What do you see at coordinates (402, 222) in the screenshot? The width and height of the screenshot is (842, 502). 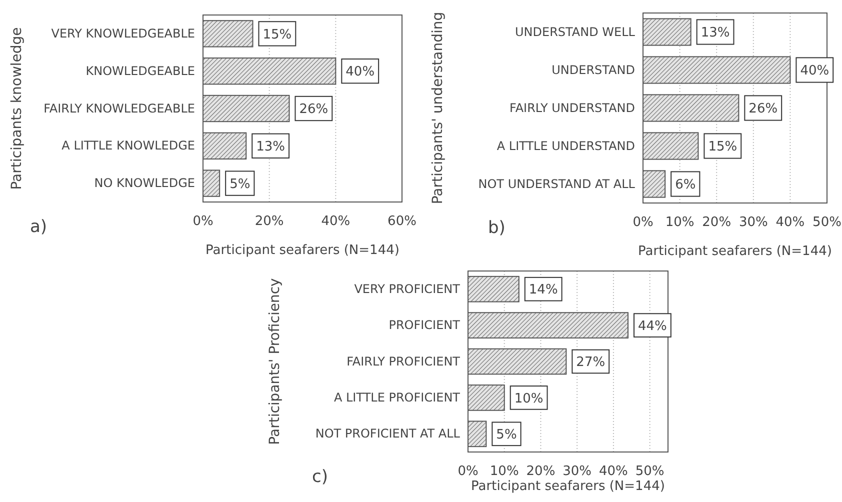 I see `x-tick-label: 60%` at bounding box center [402, 222].